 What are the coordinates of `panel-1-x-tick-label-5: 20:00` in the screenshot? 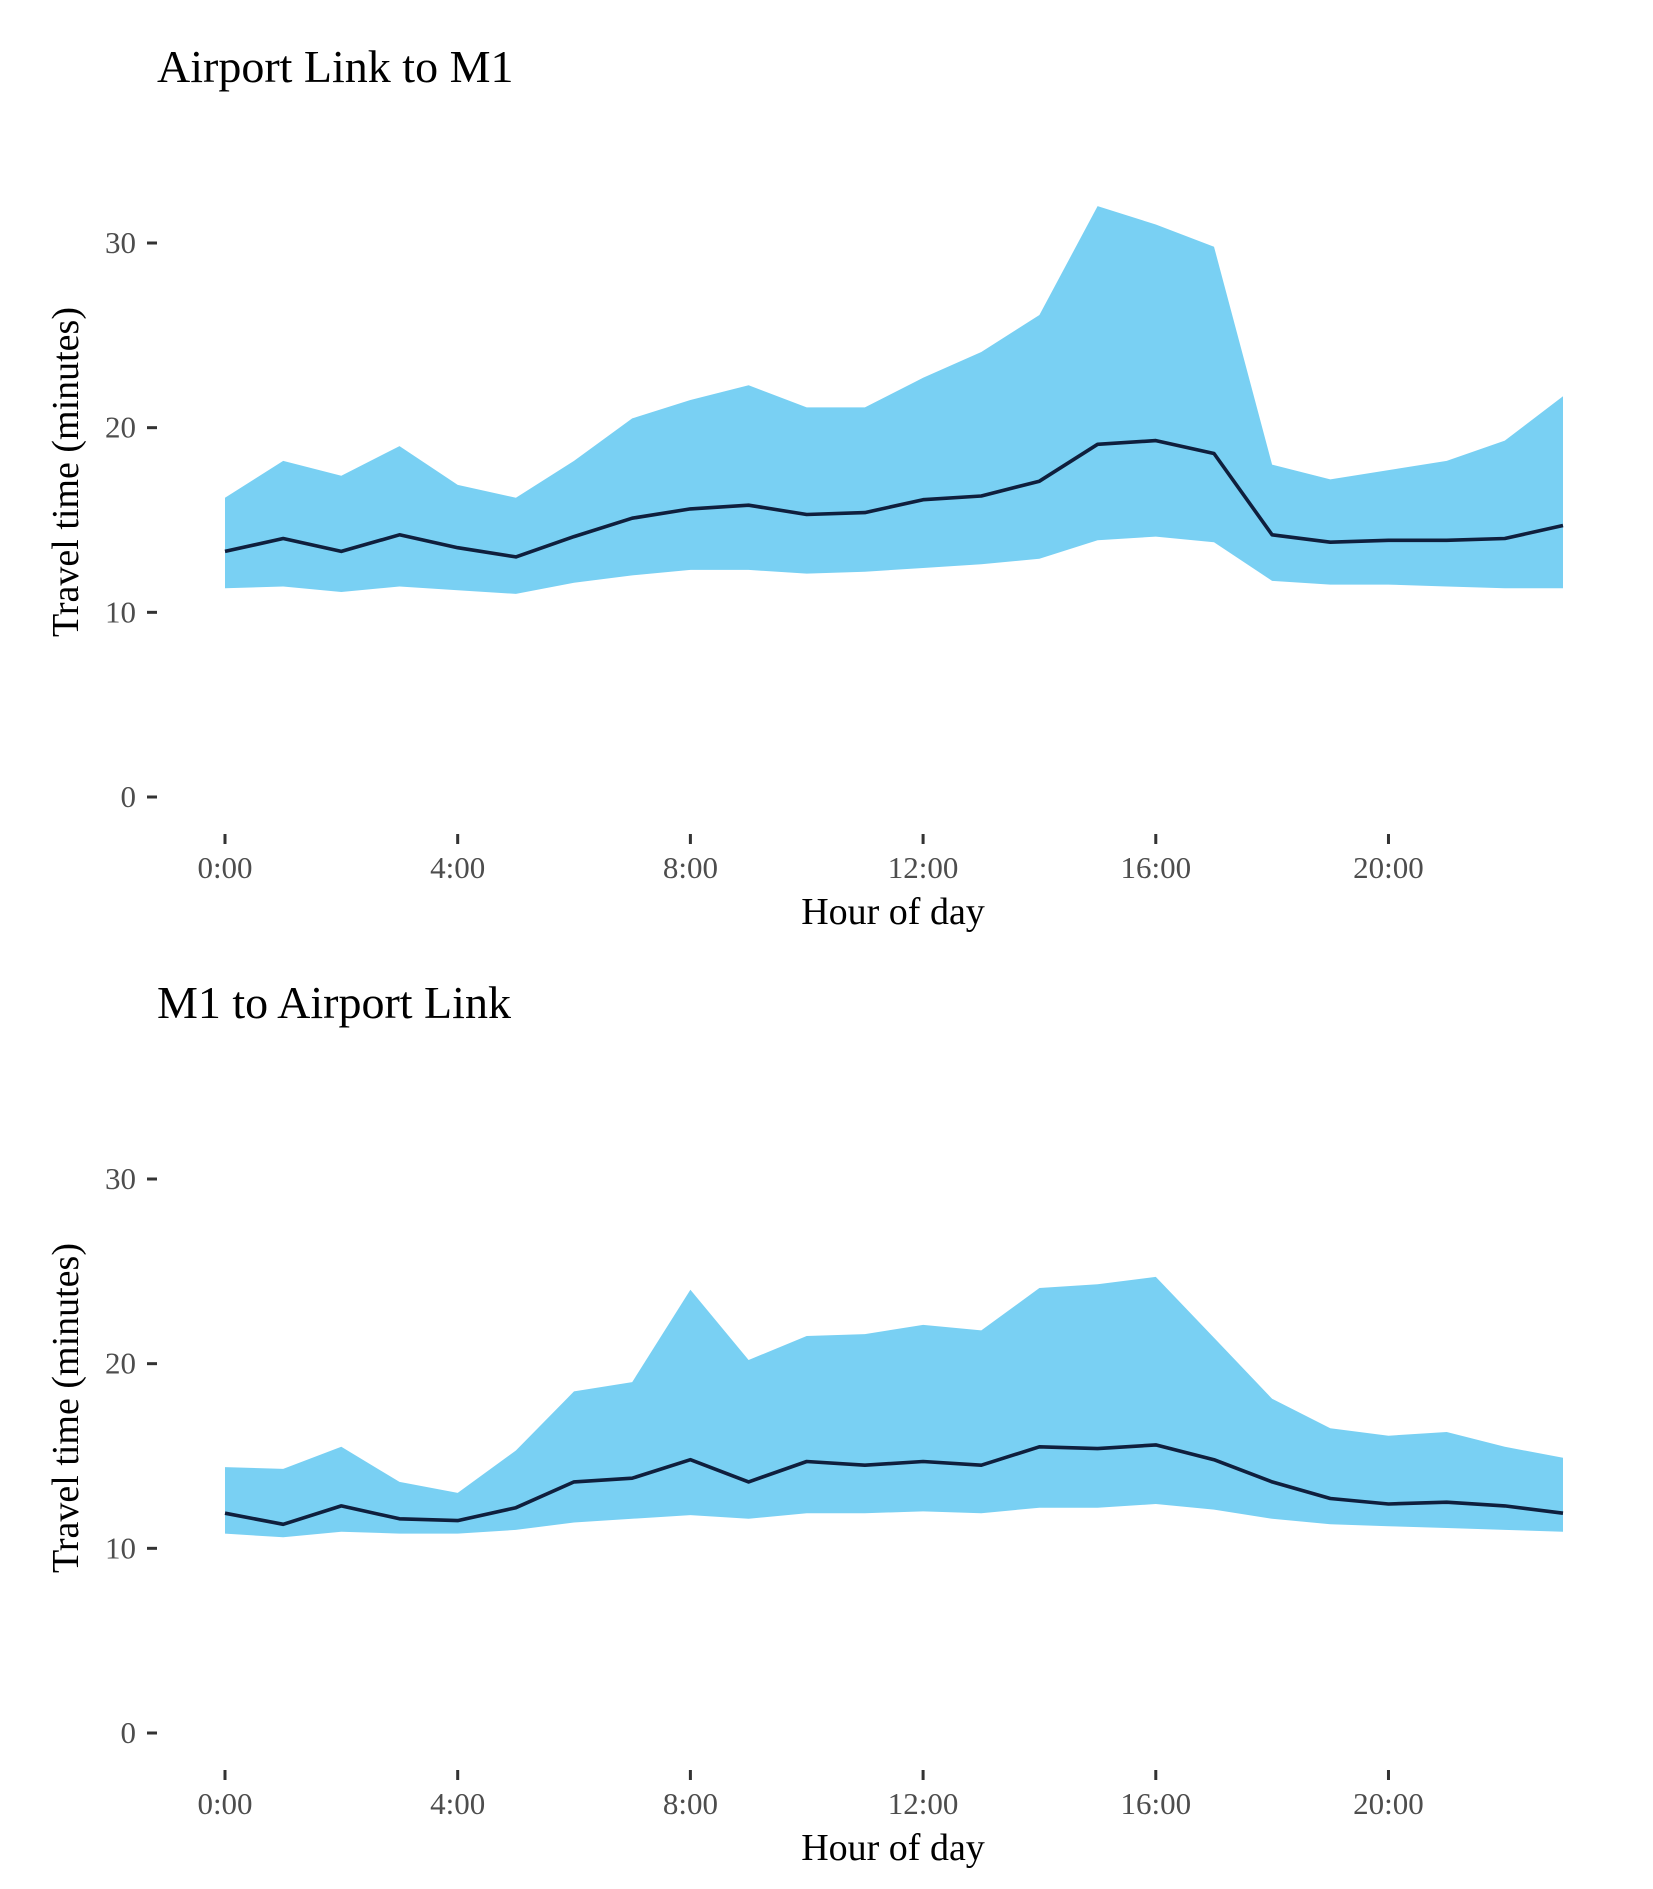 It's located at (1388, 867).